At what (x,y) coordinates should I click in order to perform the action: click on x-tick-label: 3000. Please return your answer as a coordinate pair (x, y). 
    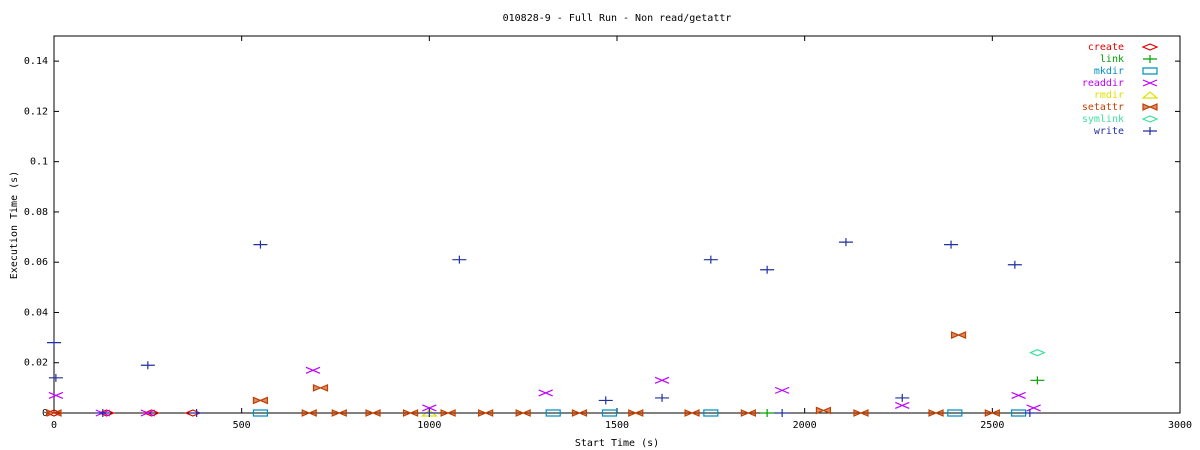
    Looking at the image, I should click on (1180, 425).